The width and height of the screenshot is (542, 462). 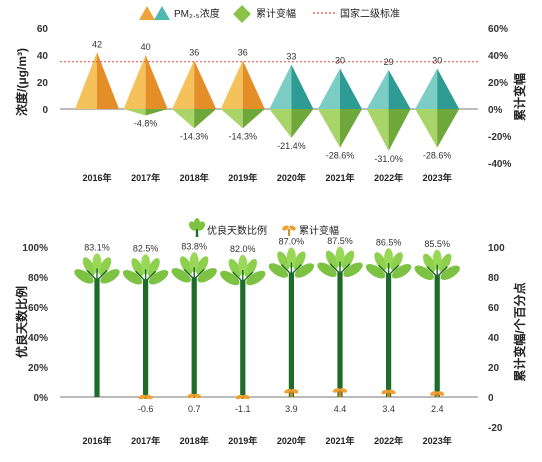 I want to click on y-tick-label: 60%, so click(x=38, y=308).